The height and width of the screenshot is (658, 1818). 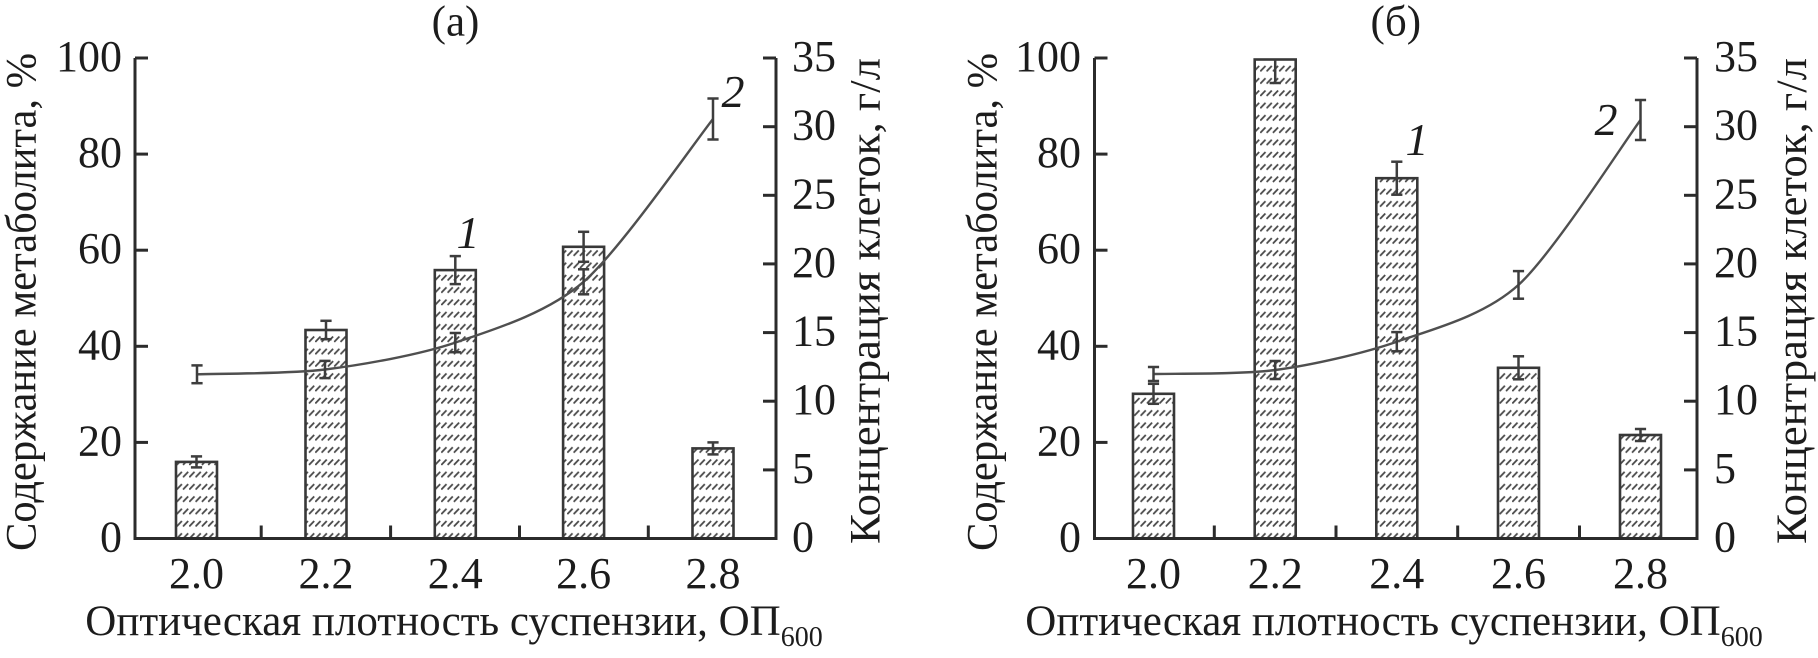 What do you see at coordinates (1396, 23) in the screenshot?
I see `svg-text: (б)` at bounding box center [1396, 23].